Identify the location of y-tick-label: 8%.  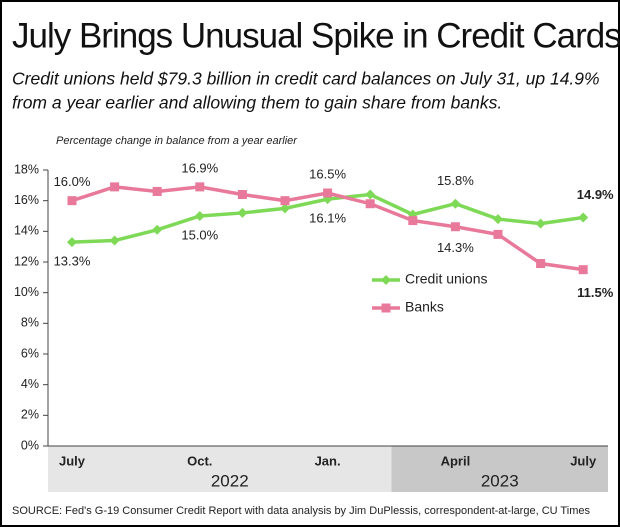
(30, 323).